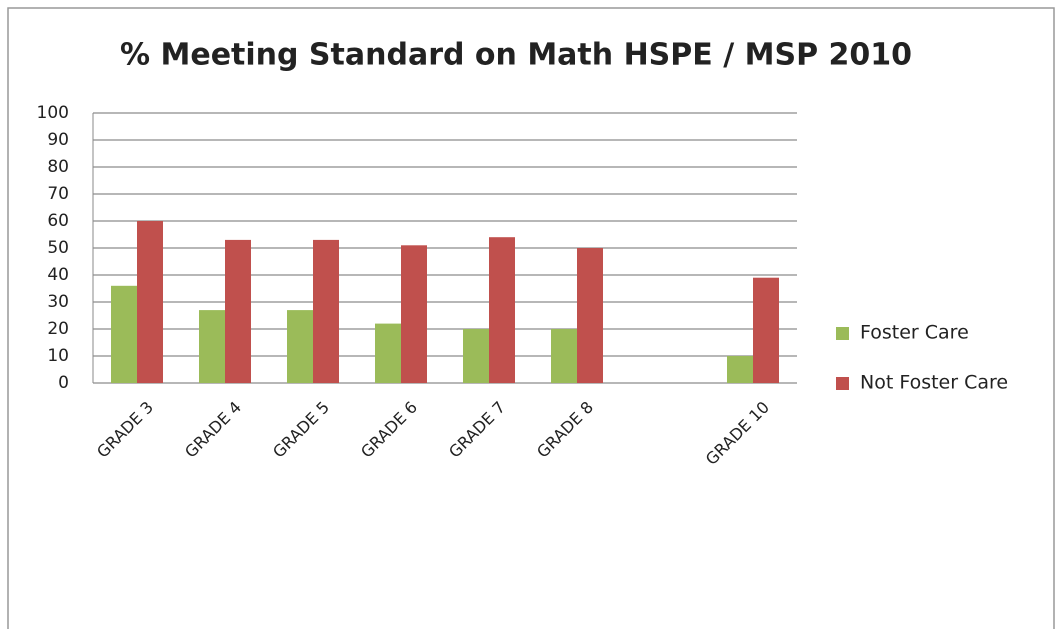 This screenshot has height=629, width=1062. What do you see at coordinates (58, 356) in the screenshot?
I see `y-tick-label: 10` at bounding box center [58, 356].